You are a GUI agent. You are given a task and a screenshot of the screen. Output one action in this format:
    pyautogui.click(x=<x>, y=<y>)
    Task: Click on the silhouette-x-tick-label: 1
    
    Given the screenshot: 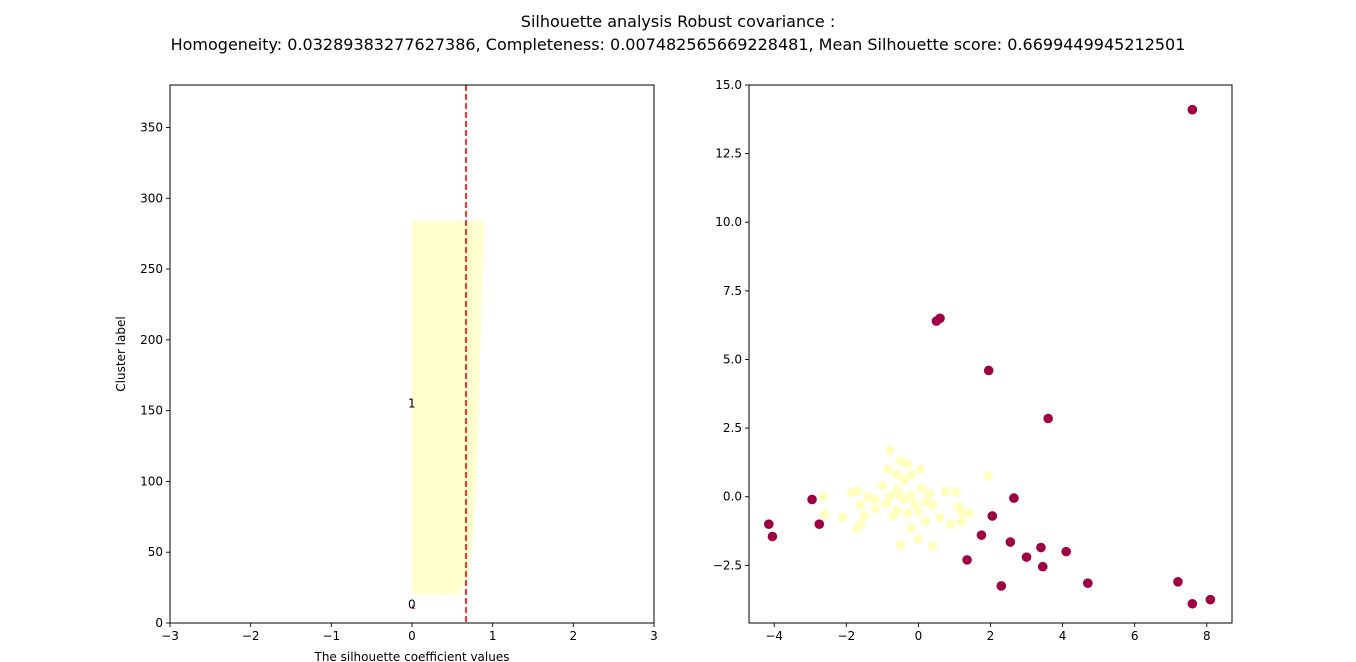 What is the action you would take?
    pyautogui.click(x=493, y=636)
    